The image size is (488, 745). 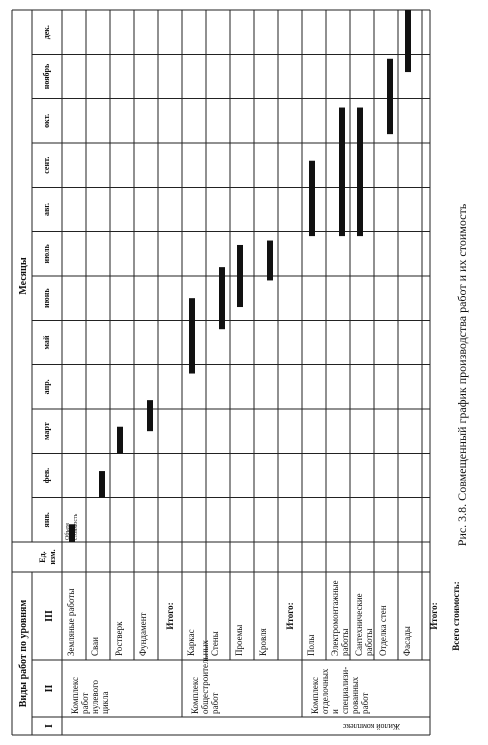 I want to click on month-2-header: фев., so click(x=46, y=475).